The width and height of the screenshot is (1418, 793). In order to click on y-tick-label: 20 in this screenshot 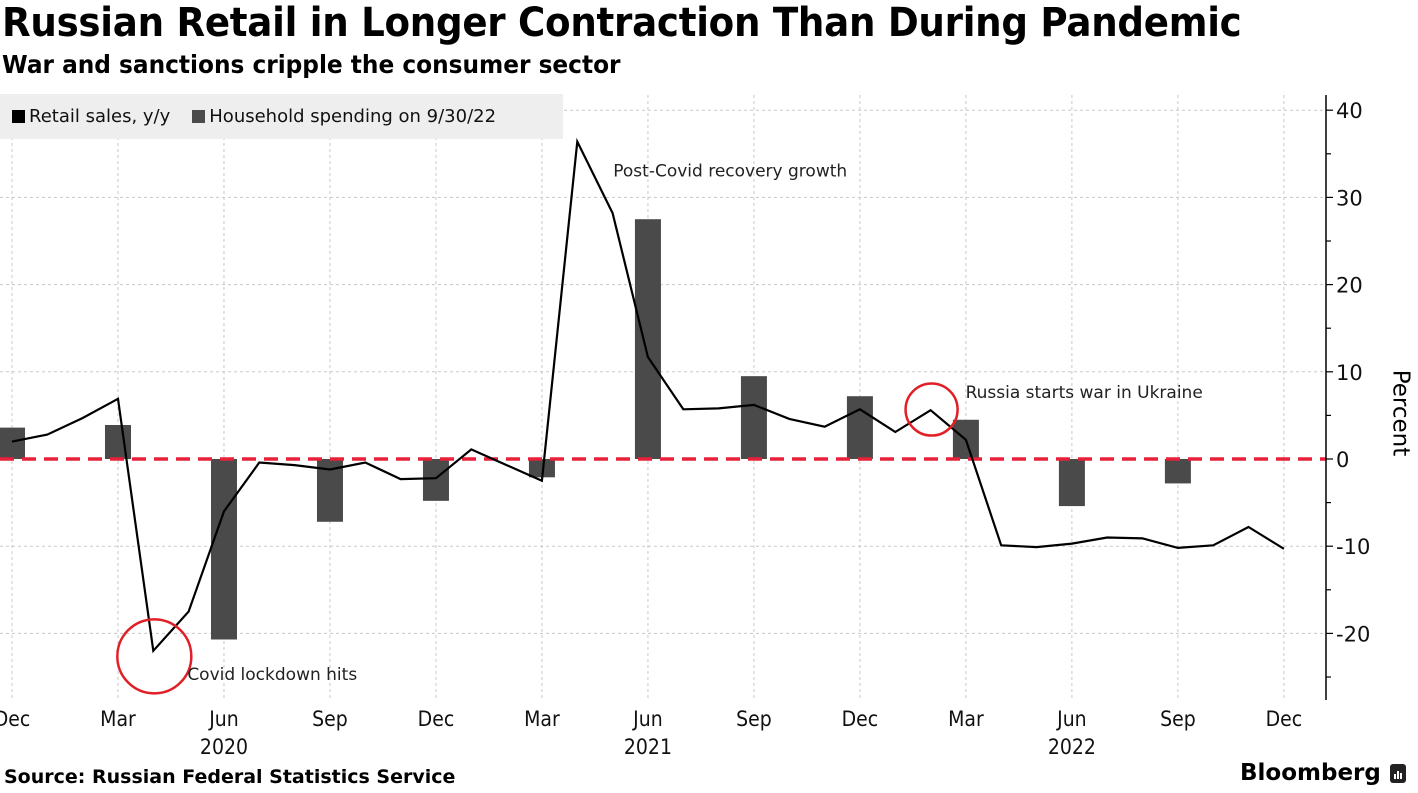, I will do `click(1349, 286)`.